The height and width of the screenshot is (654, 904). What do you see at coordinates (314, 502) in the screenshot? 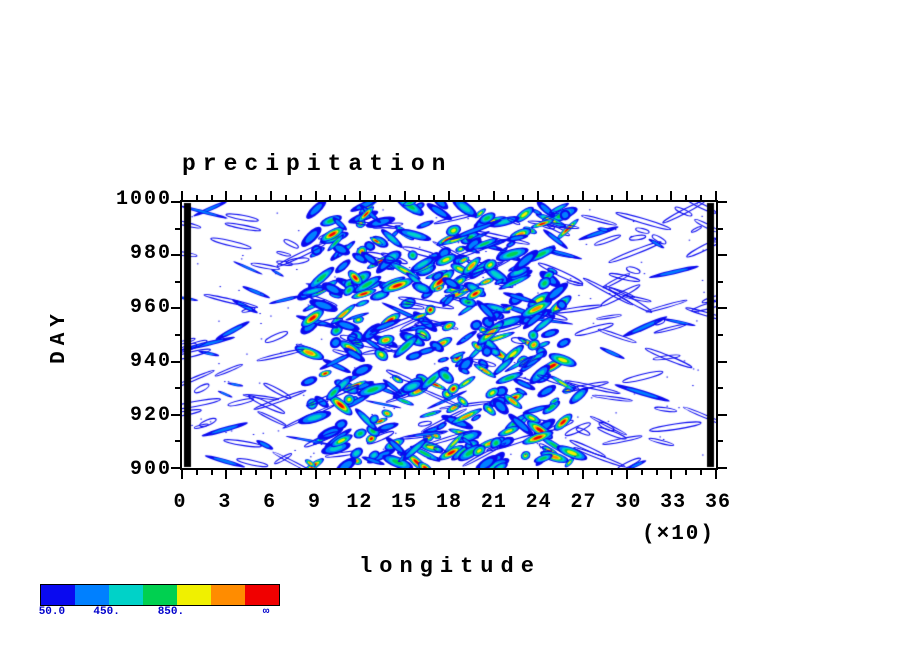
I see `x-tick-label: 9` at bounding box center [314, 502].